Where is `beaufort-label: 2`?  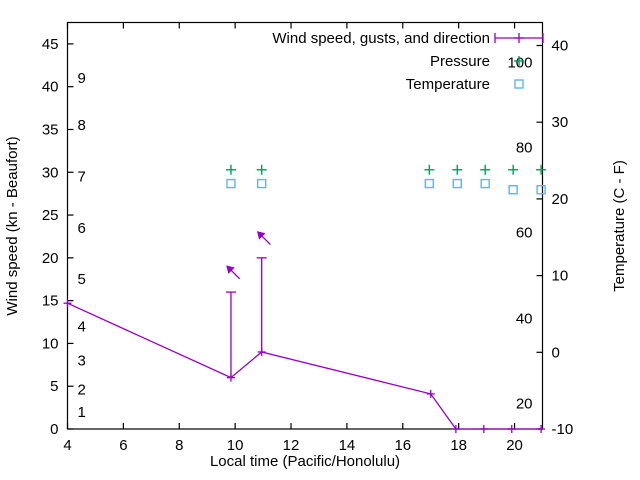 beaufort-label: 2 is located at coordinates (82, 390).